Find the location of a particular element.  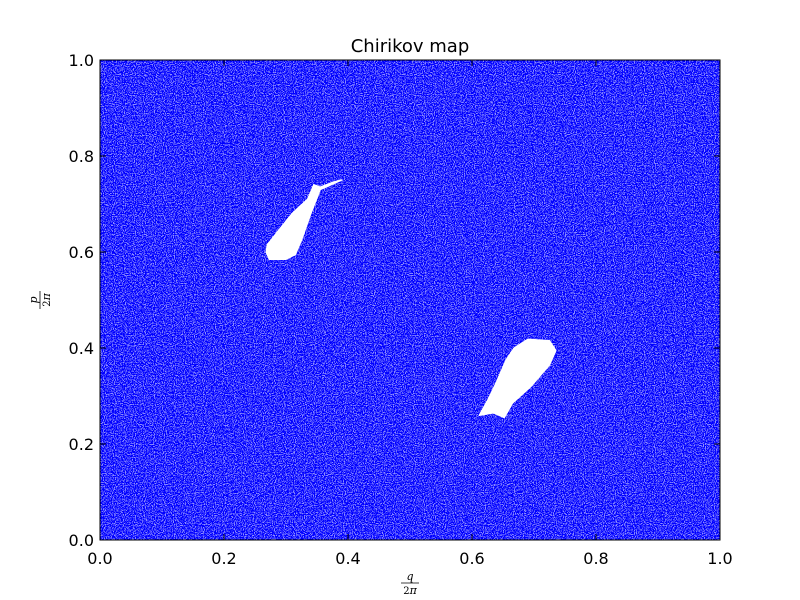

x-axis-label-numerator: q is located at coordinates (409, 576).